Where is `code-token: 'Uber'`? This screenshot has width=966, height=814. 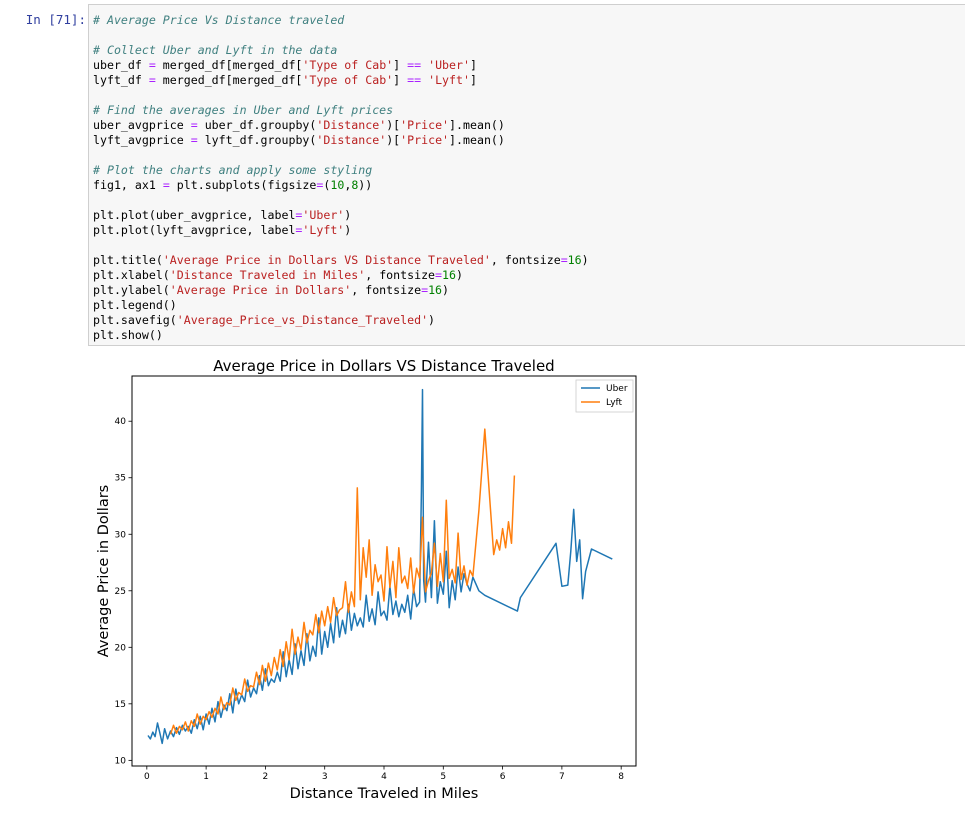 code-token: 'Uber' is located at coordinates (449, 65).